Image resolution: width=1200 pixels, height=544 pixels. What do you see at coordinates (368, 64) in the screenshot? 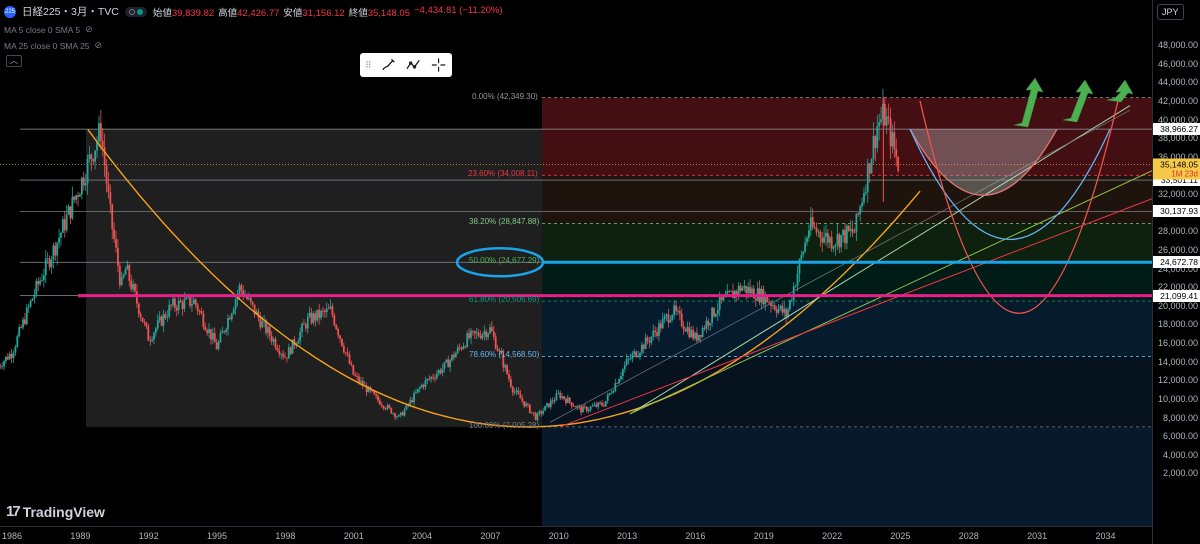
I see `drag-handle-icon: ⠿` at bounding box center [368, 64].